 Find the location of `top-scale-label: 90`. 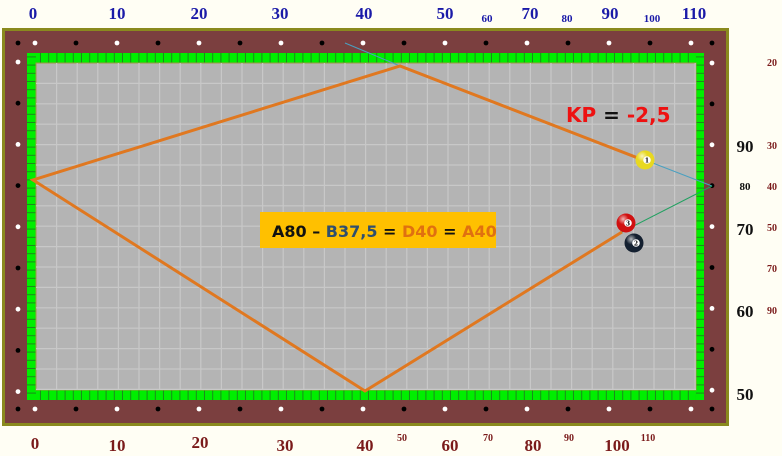

top-scale-label: 90 is located at coordinates (610, 13).